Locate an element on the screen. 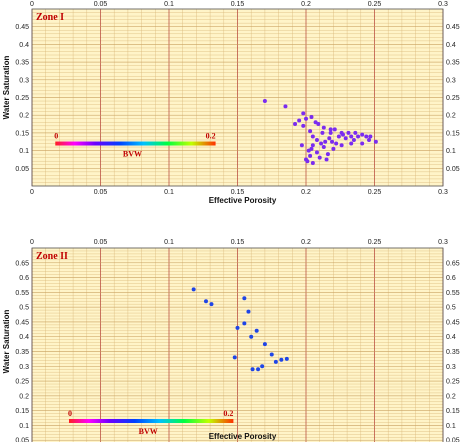 The width and height of the screenshot is (474, 442). zone-label: Zone II is located at coordinates (52, 256).